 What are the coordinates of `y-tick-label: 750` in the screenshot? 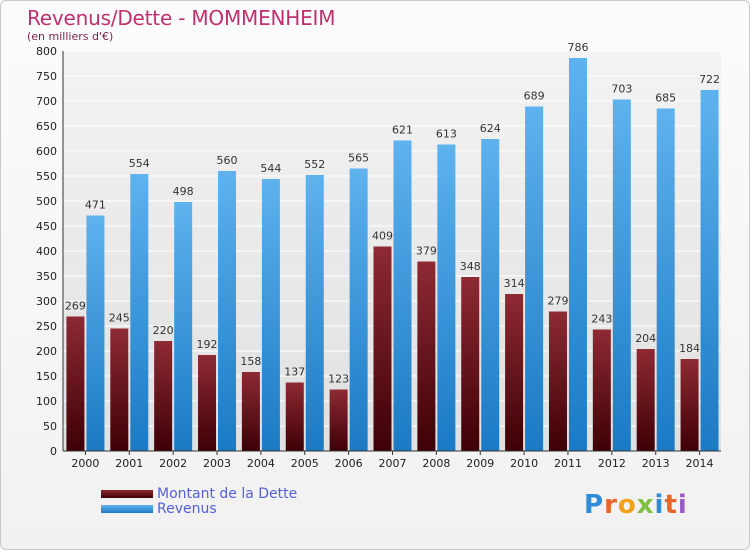 It's located at (46, 76).